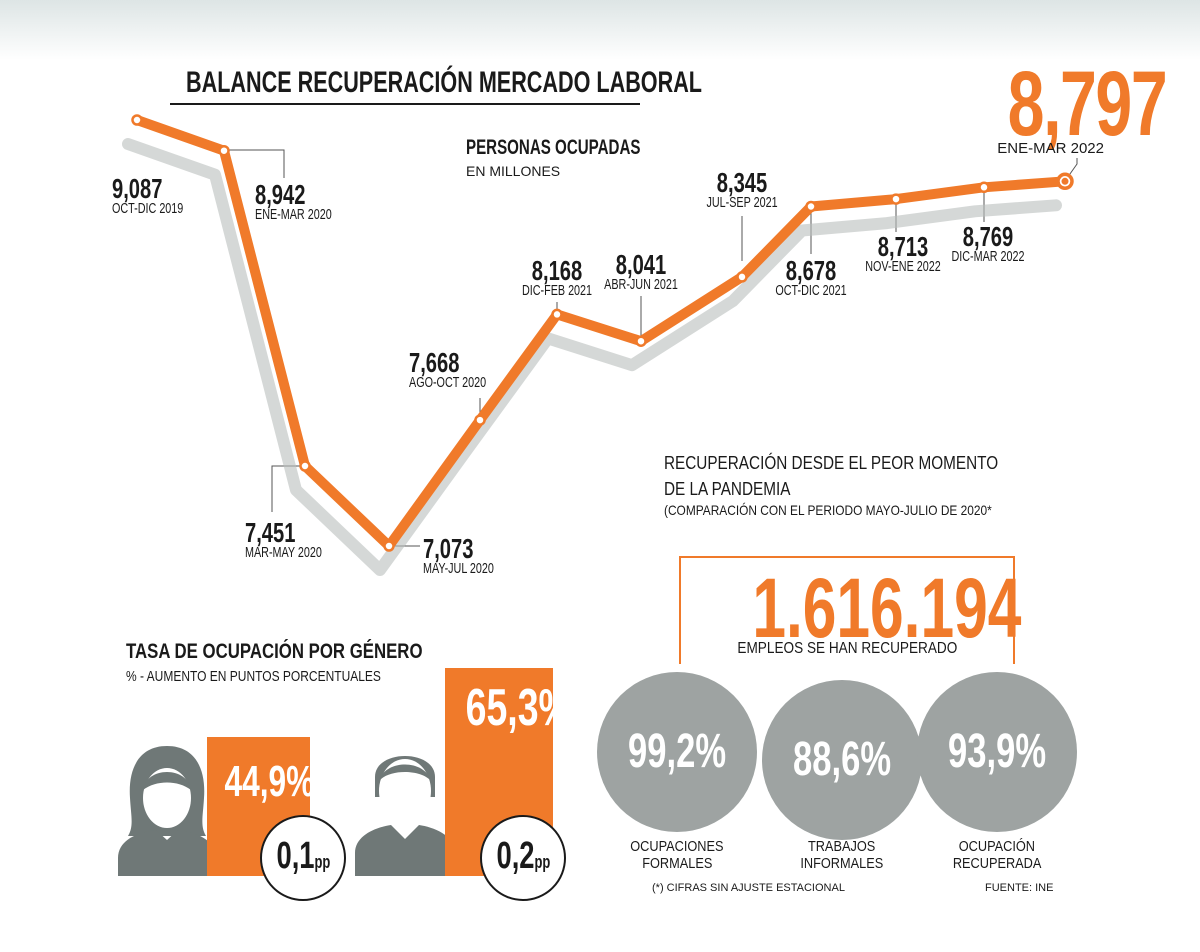  Describe the element at coordinates (253, 676) in the screenshot. I see `gender-note: % - AUMENTO EN PUNTOS PORCENTUALES` at that location.